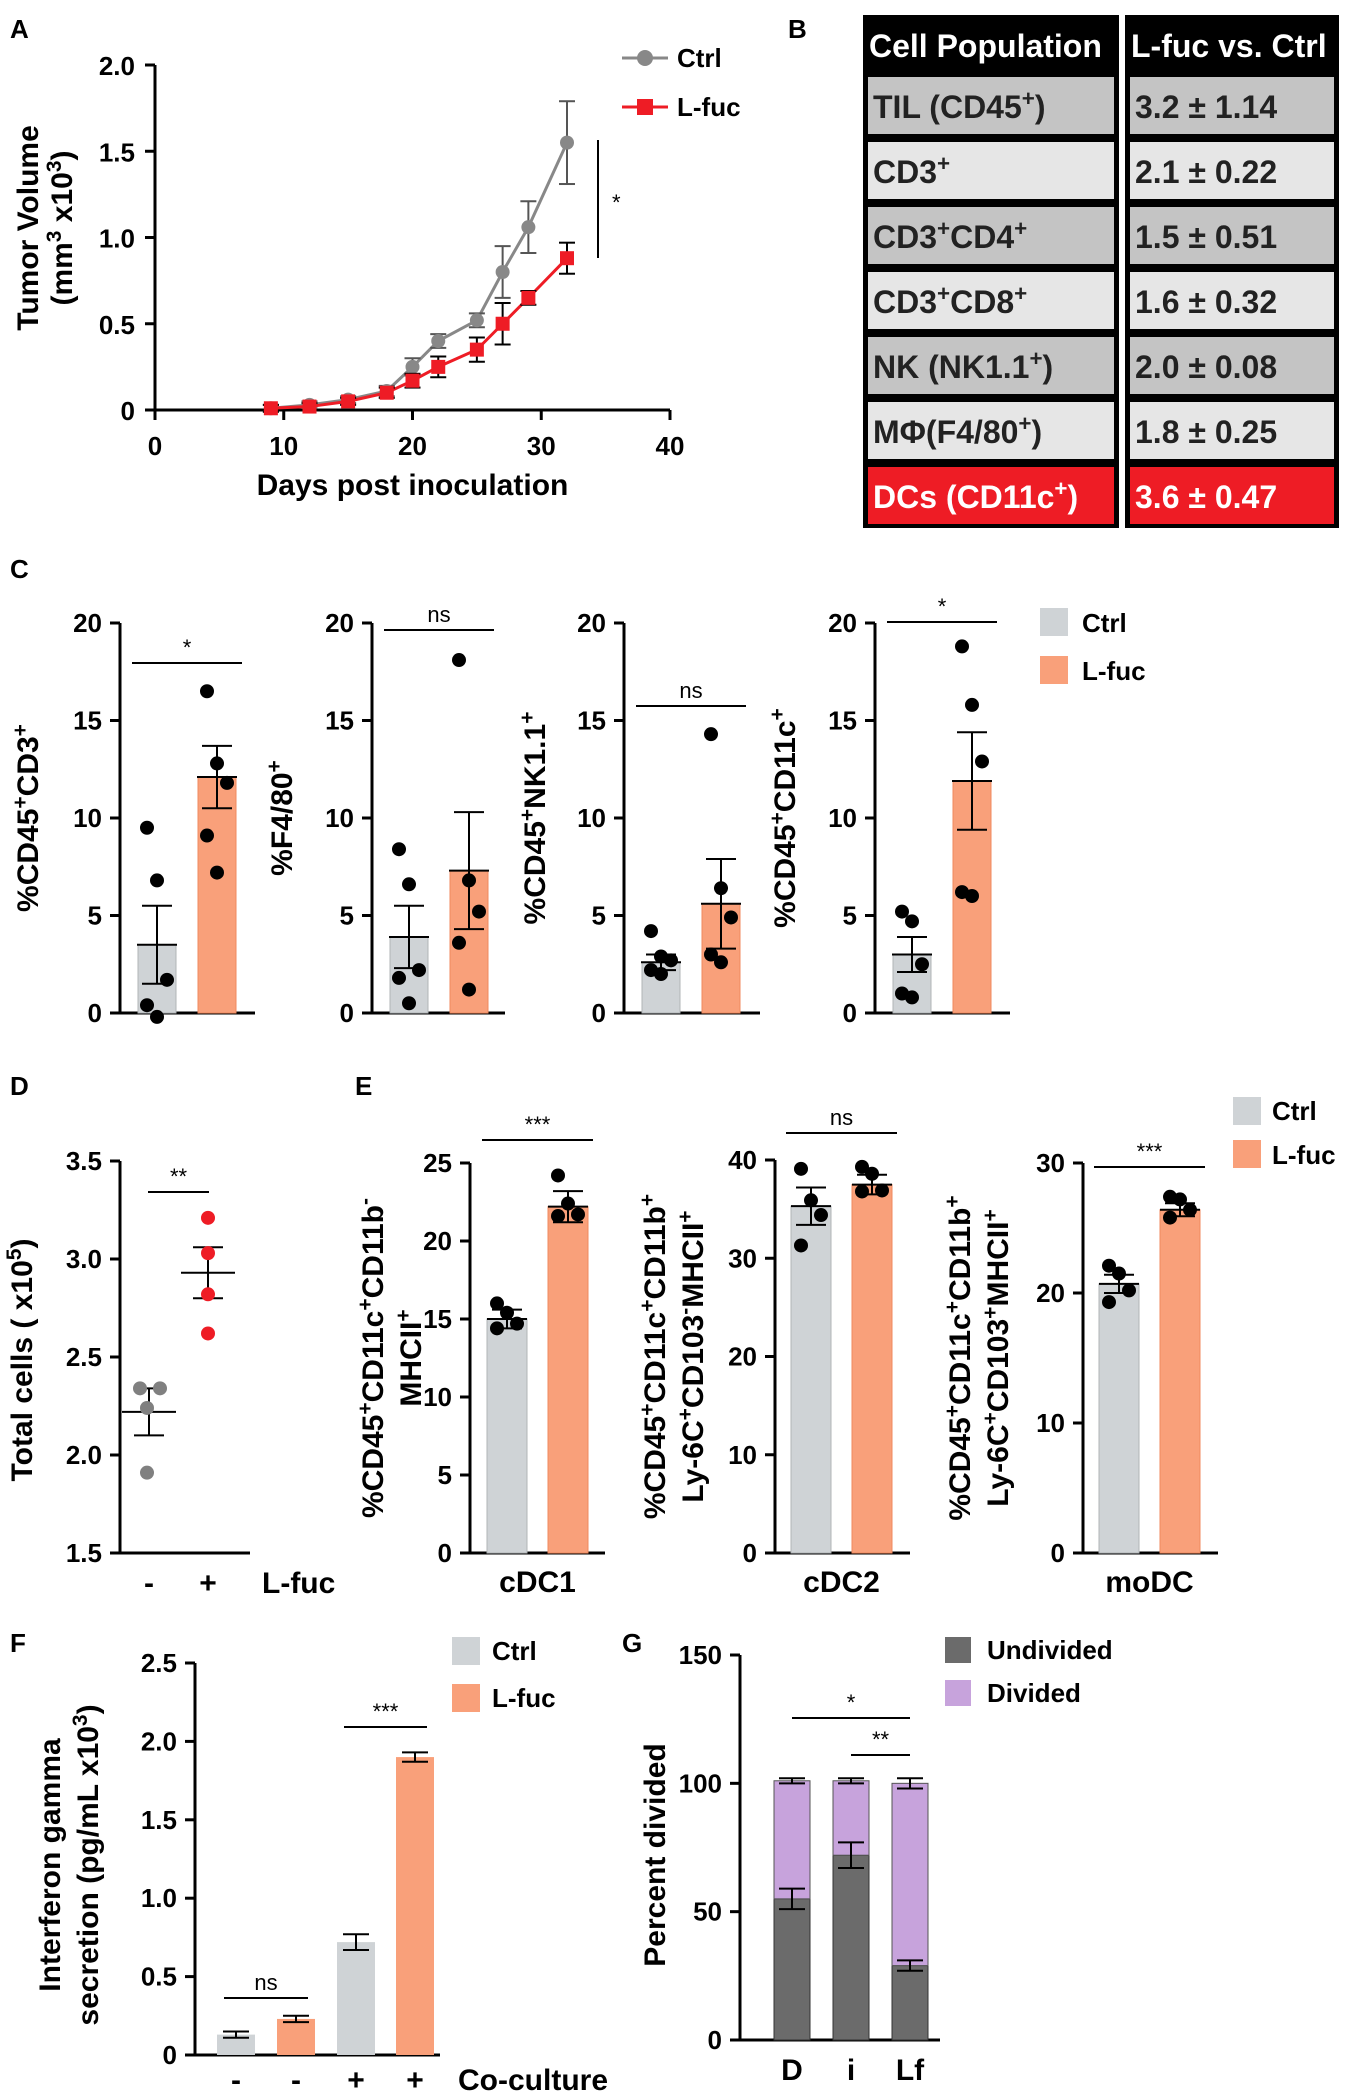  I want to click on e3-bar, so click(1119, 1418).